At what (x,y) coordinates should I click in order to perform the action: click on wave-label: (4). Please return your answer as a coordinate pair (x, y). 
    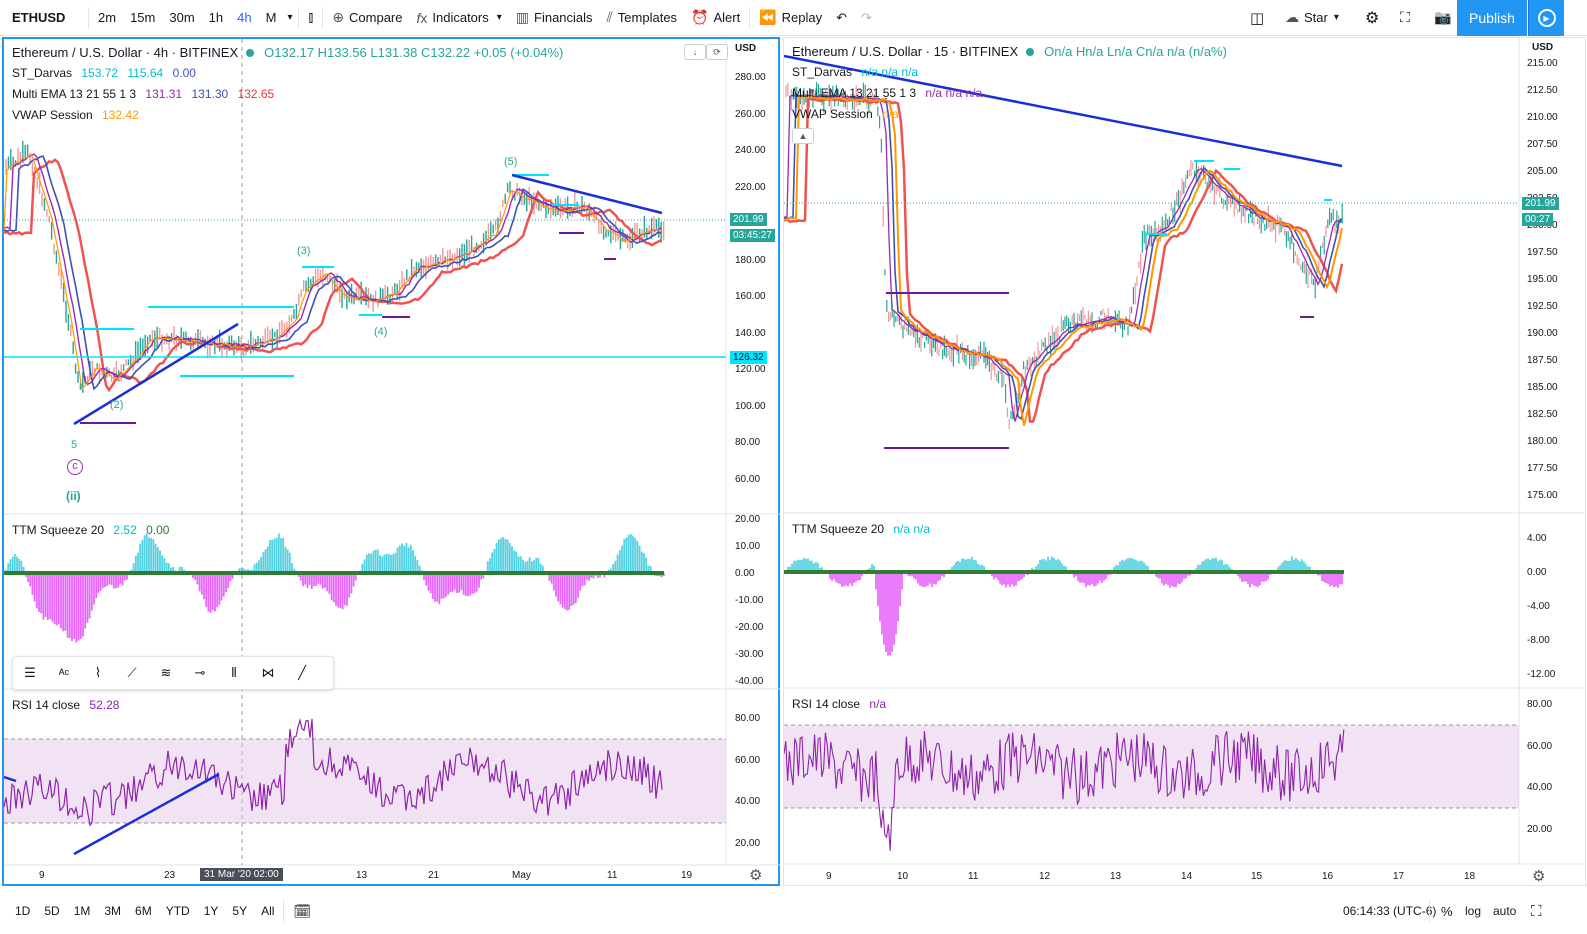
    Looking at the image, I should click on (381, 332).